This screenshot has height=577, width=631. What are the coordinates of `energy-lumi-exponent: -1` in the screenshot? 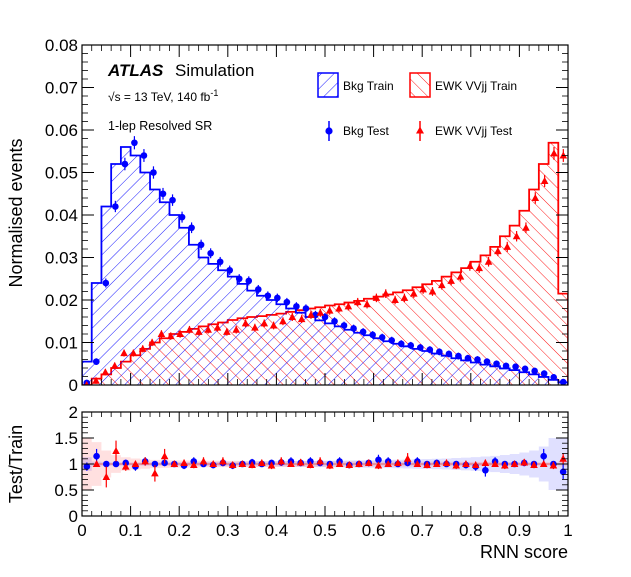 It's located at (214, 93).